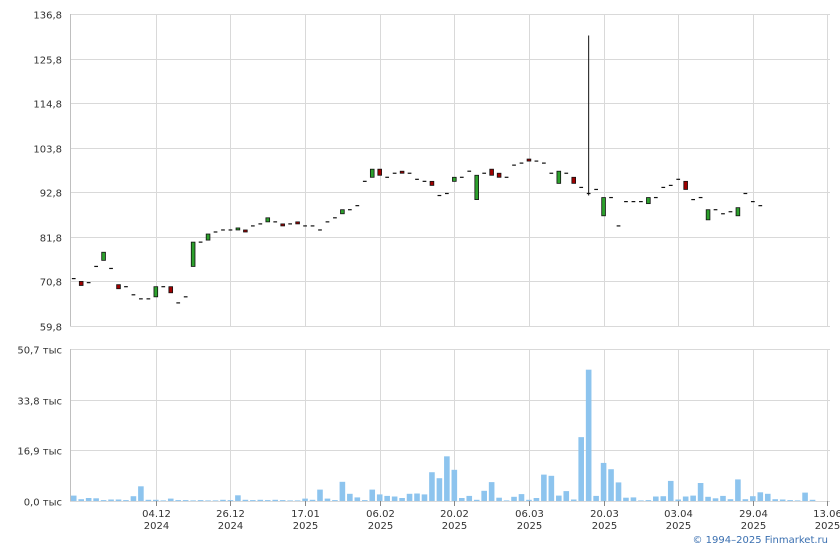  Describe the element at coordinates (47, 61) in the screenshot. I see `price-y-tick-label: 125,8` at that location.